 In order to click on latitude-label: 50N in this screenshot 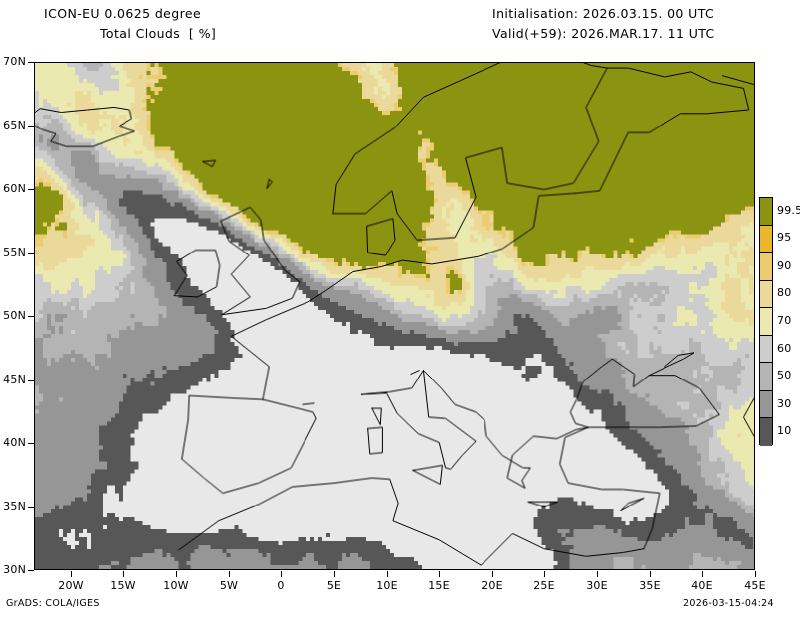, I will do `click(14, 315)`.